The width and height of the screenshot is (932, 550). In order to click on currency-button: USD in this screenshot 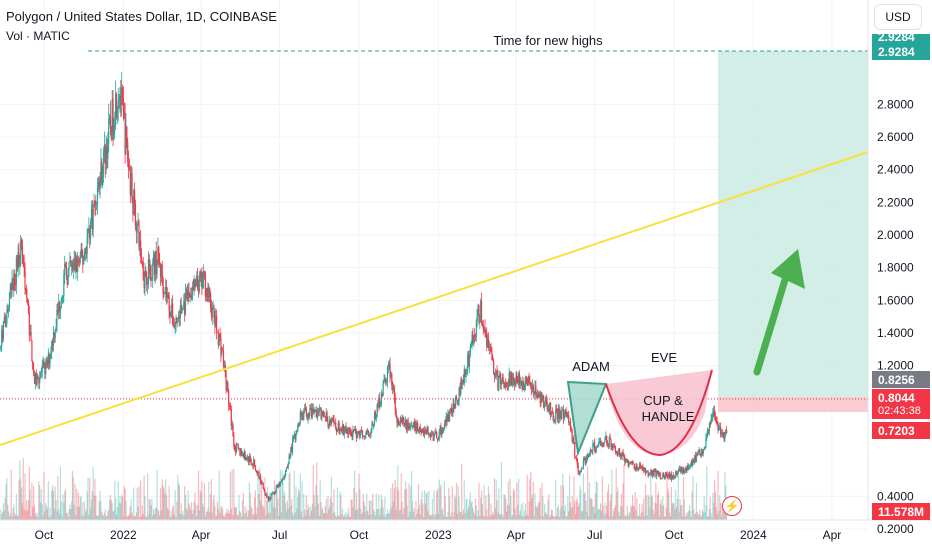, I will do `click(898, 17)`.